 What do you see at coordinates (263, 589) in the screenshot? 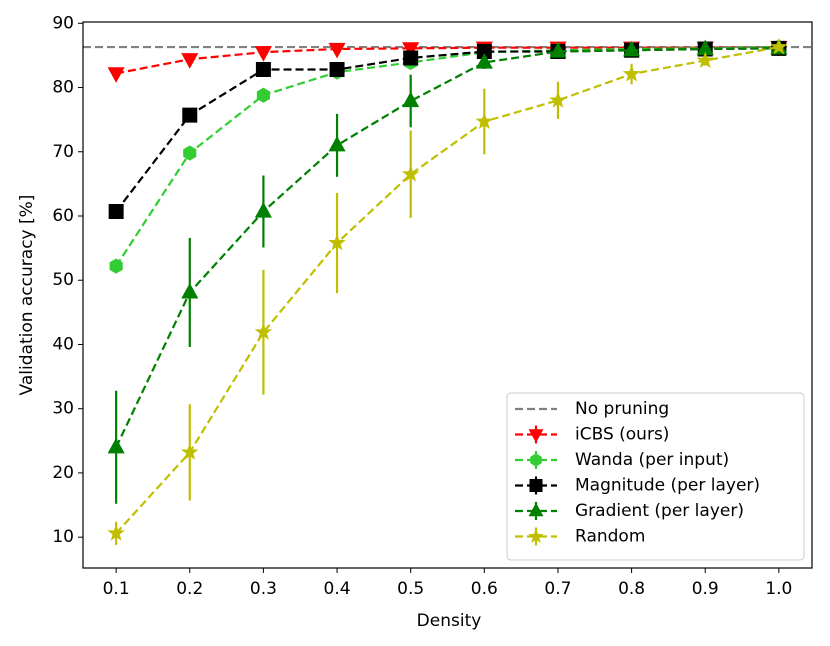
I see `x-tick-label: 0.3` at bounding box center [263, 589].